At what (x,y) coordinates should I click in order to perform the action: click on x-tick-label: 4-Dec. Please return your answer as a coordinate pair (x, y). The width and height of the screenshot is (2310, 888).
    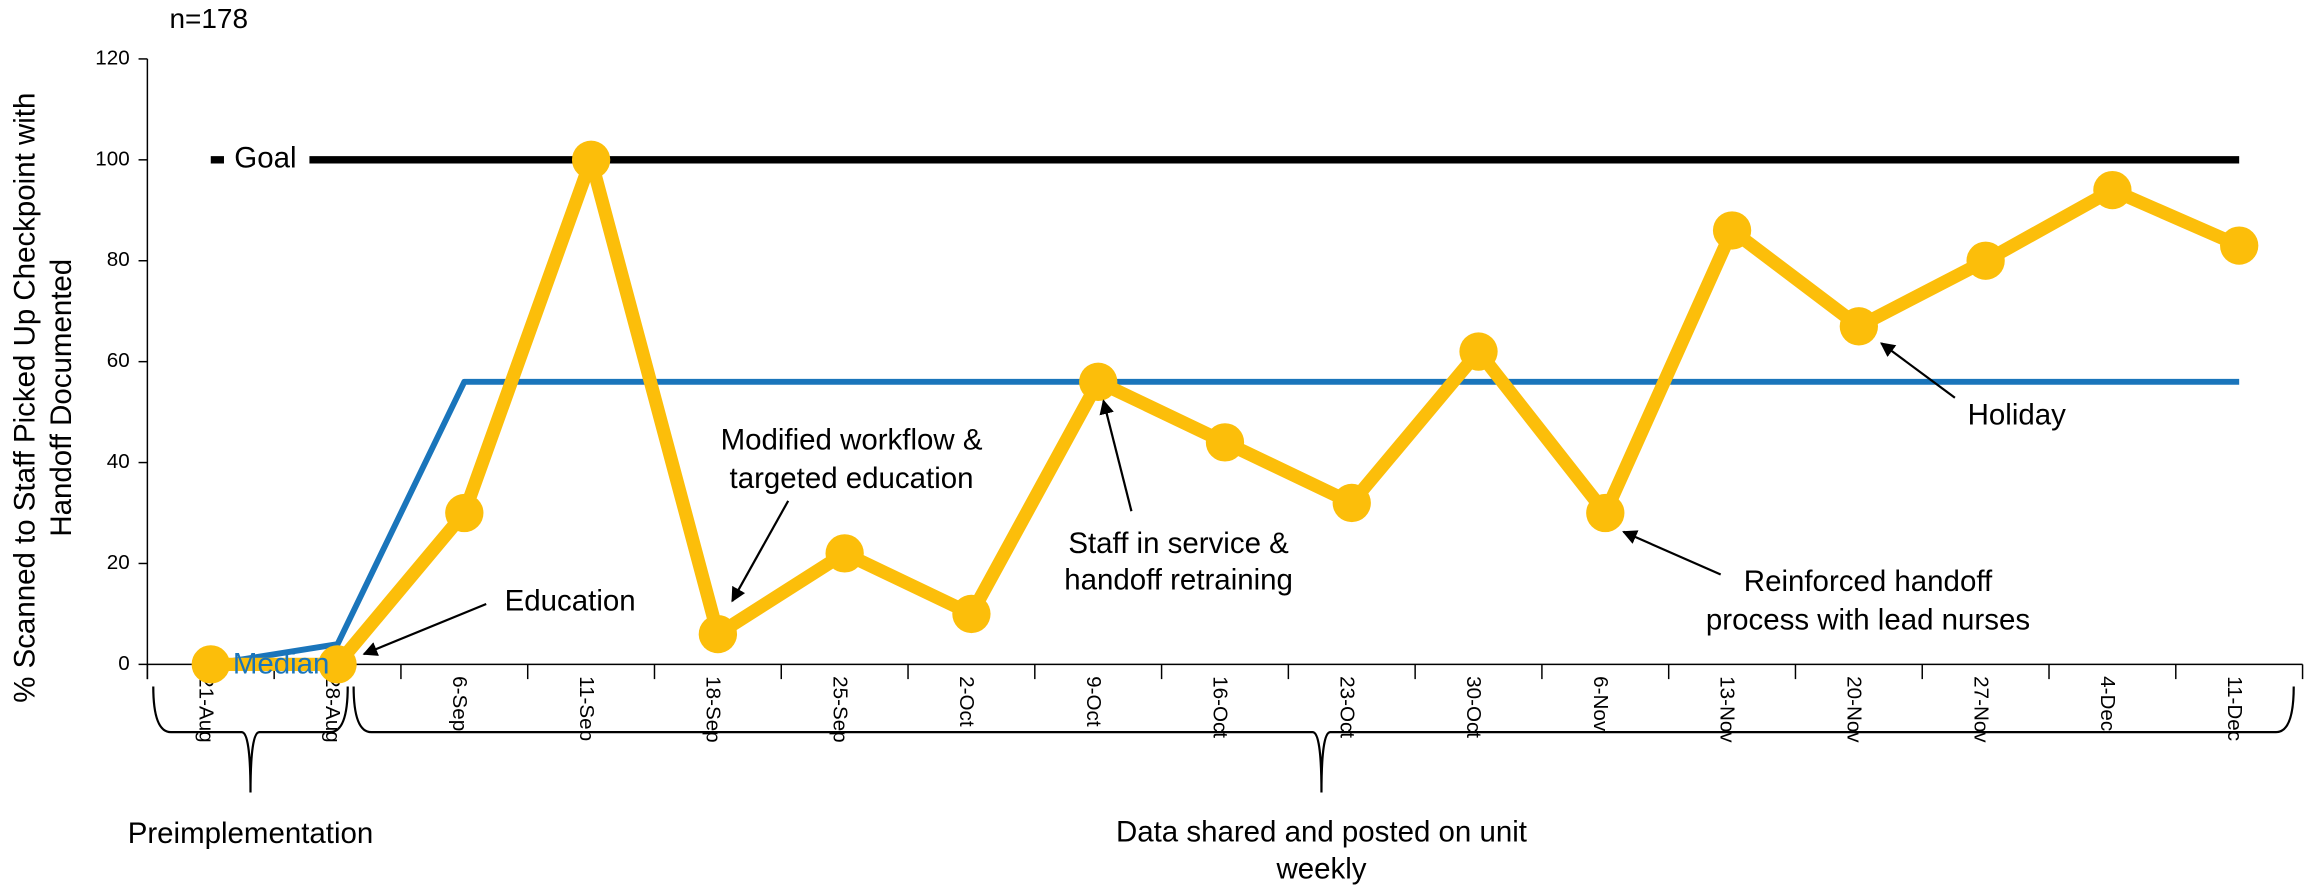
    Looking at the image, I should click on (2107, 703).